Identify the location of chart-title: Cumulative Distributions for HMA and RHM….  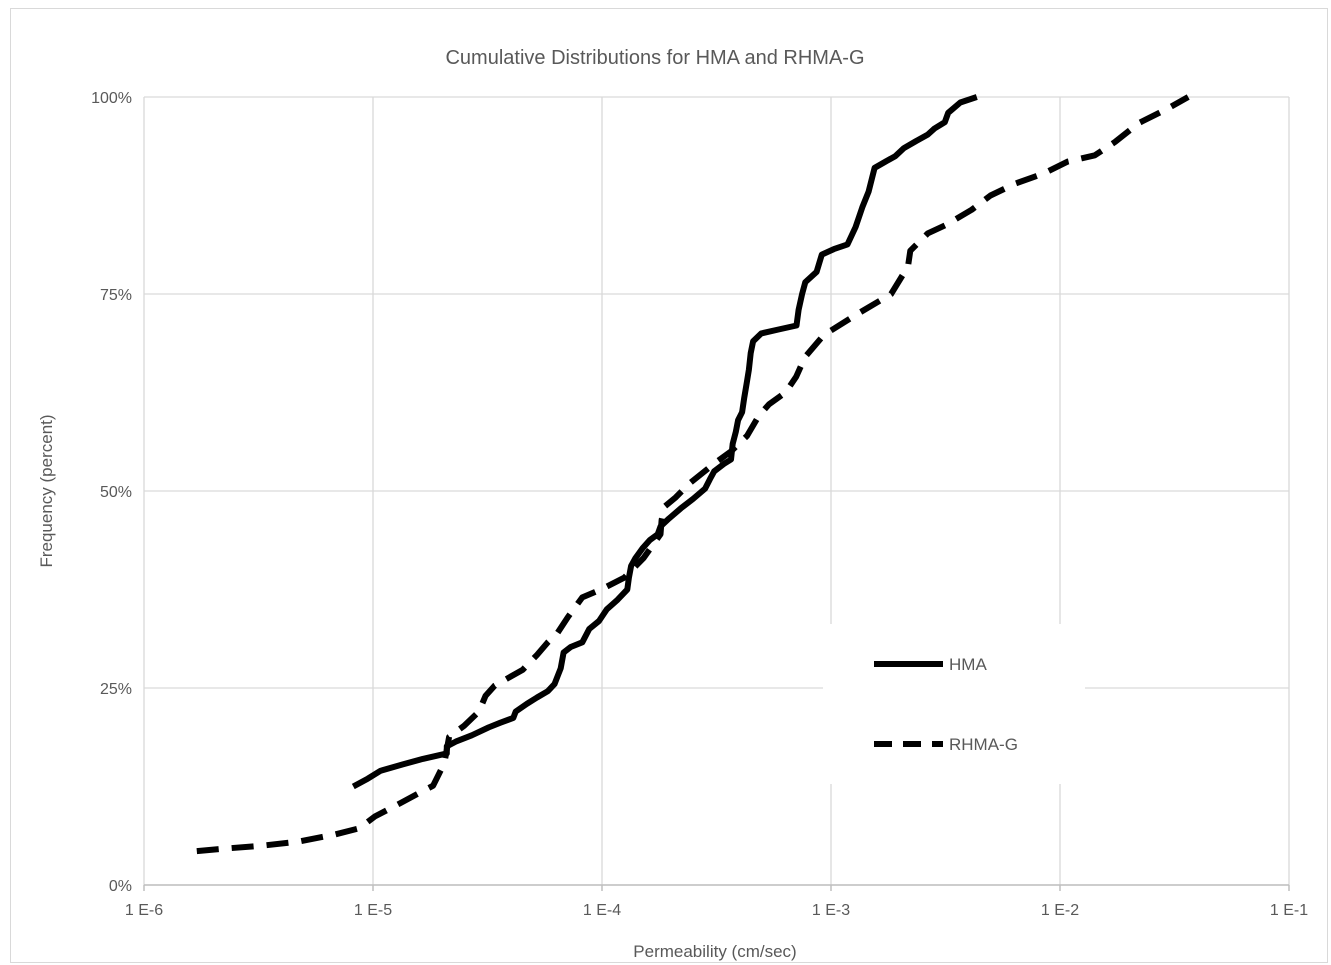
(654, 58).